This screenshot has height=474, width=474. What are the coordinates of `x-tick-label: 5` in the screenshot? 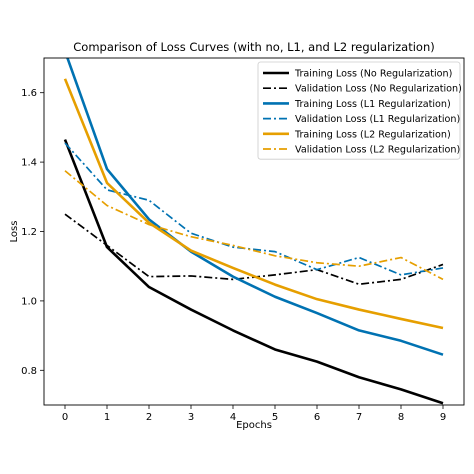 It's located at (275, 417).